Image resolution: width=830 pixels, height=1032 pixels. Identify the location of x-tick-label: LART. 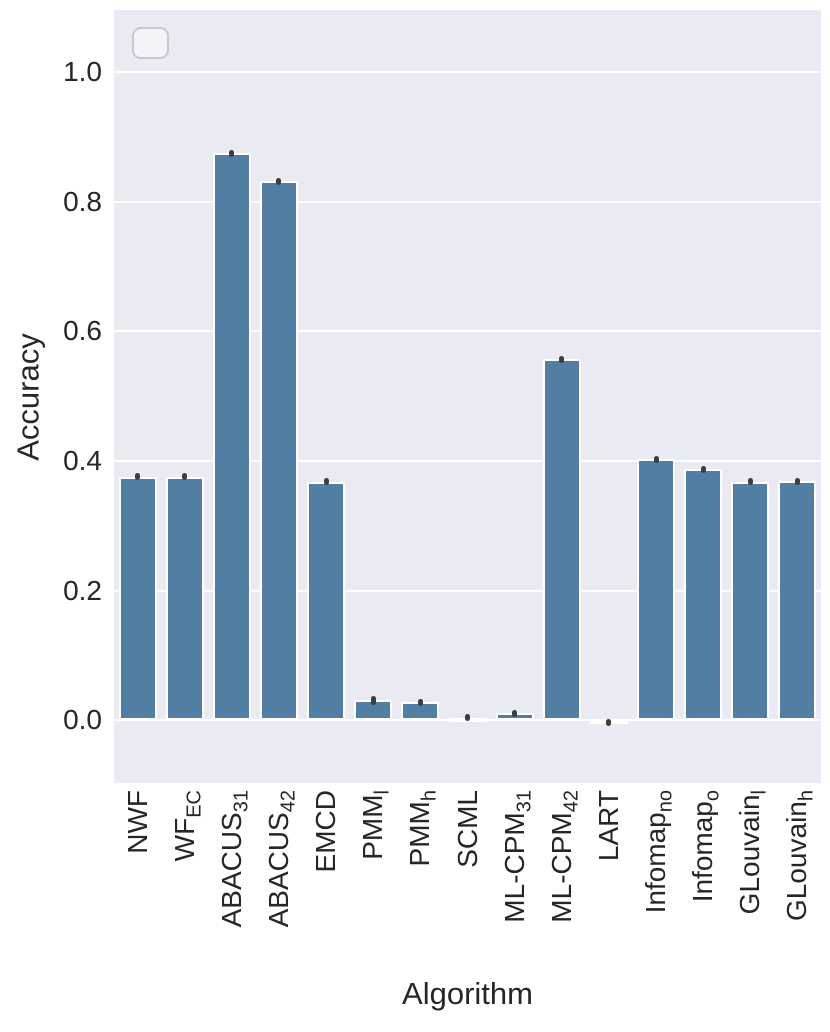
(608, 826).